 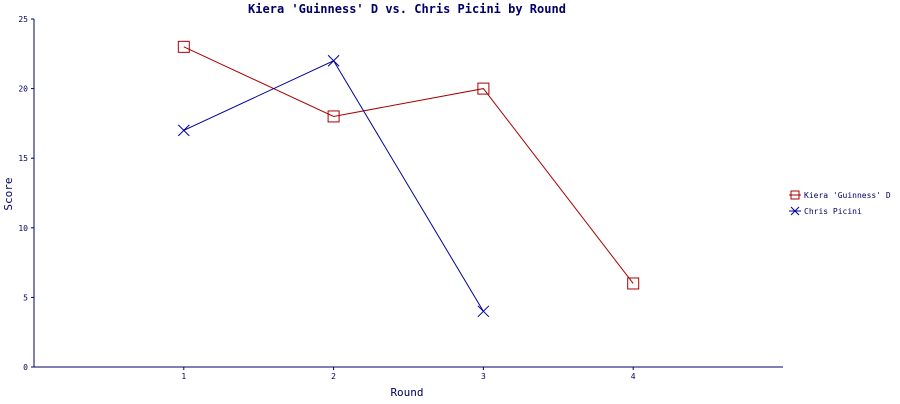 I want to click on x-axis-title: Round, so click(x=406, y=392).